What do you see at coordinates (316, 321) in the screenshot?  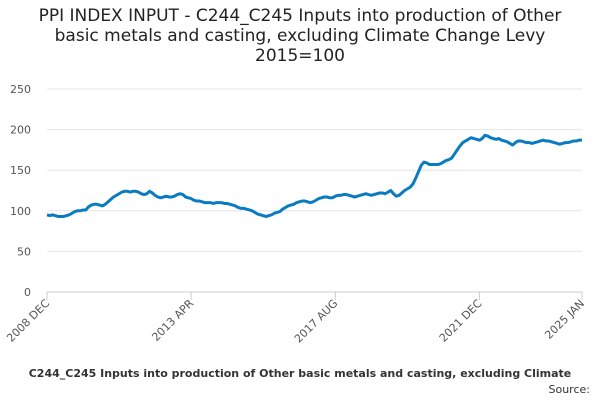 I see `x-tick-label: 2017 AUG` at bounding box center [316, 321].